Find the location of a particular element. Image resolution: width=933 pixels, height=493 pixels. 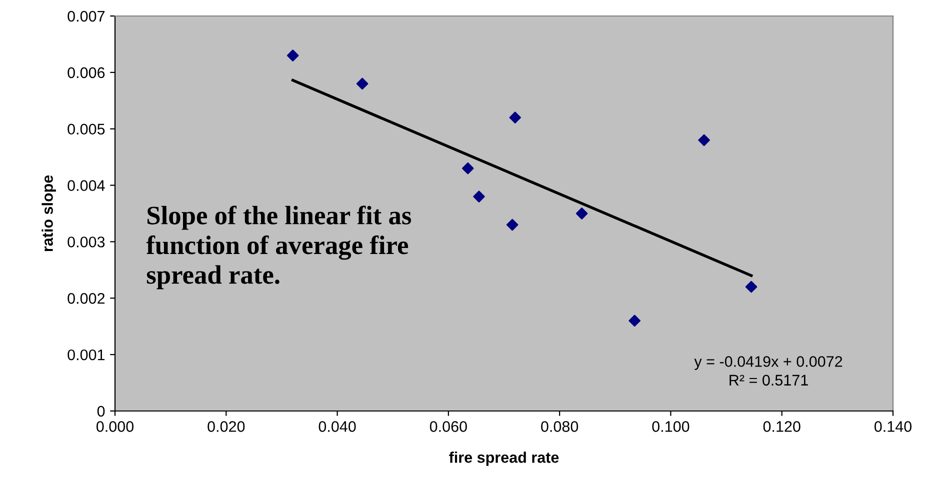

x-tick-label: 0.140 is located at coordinates (893, 426).